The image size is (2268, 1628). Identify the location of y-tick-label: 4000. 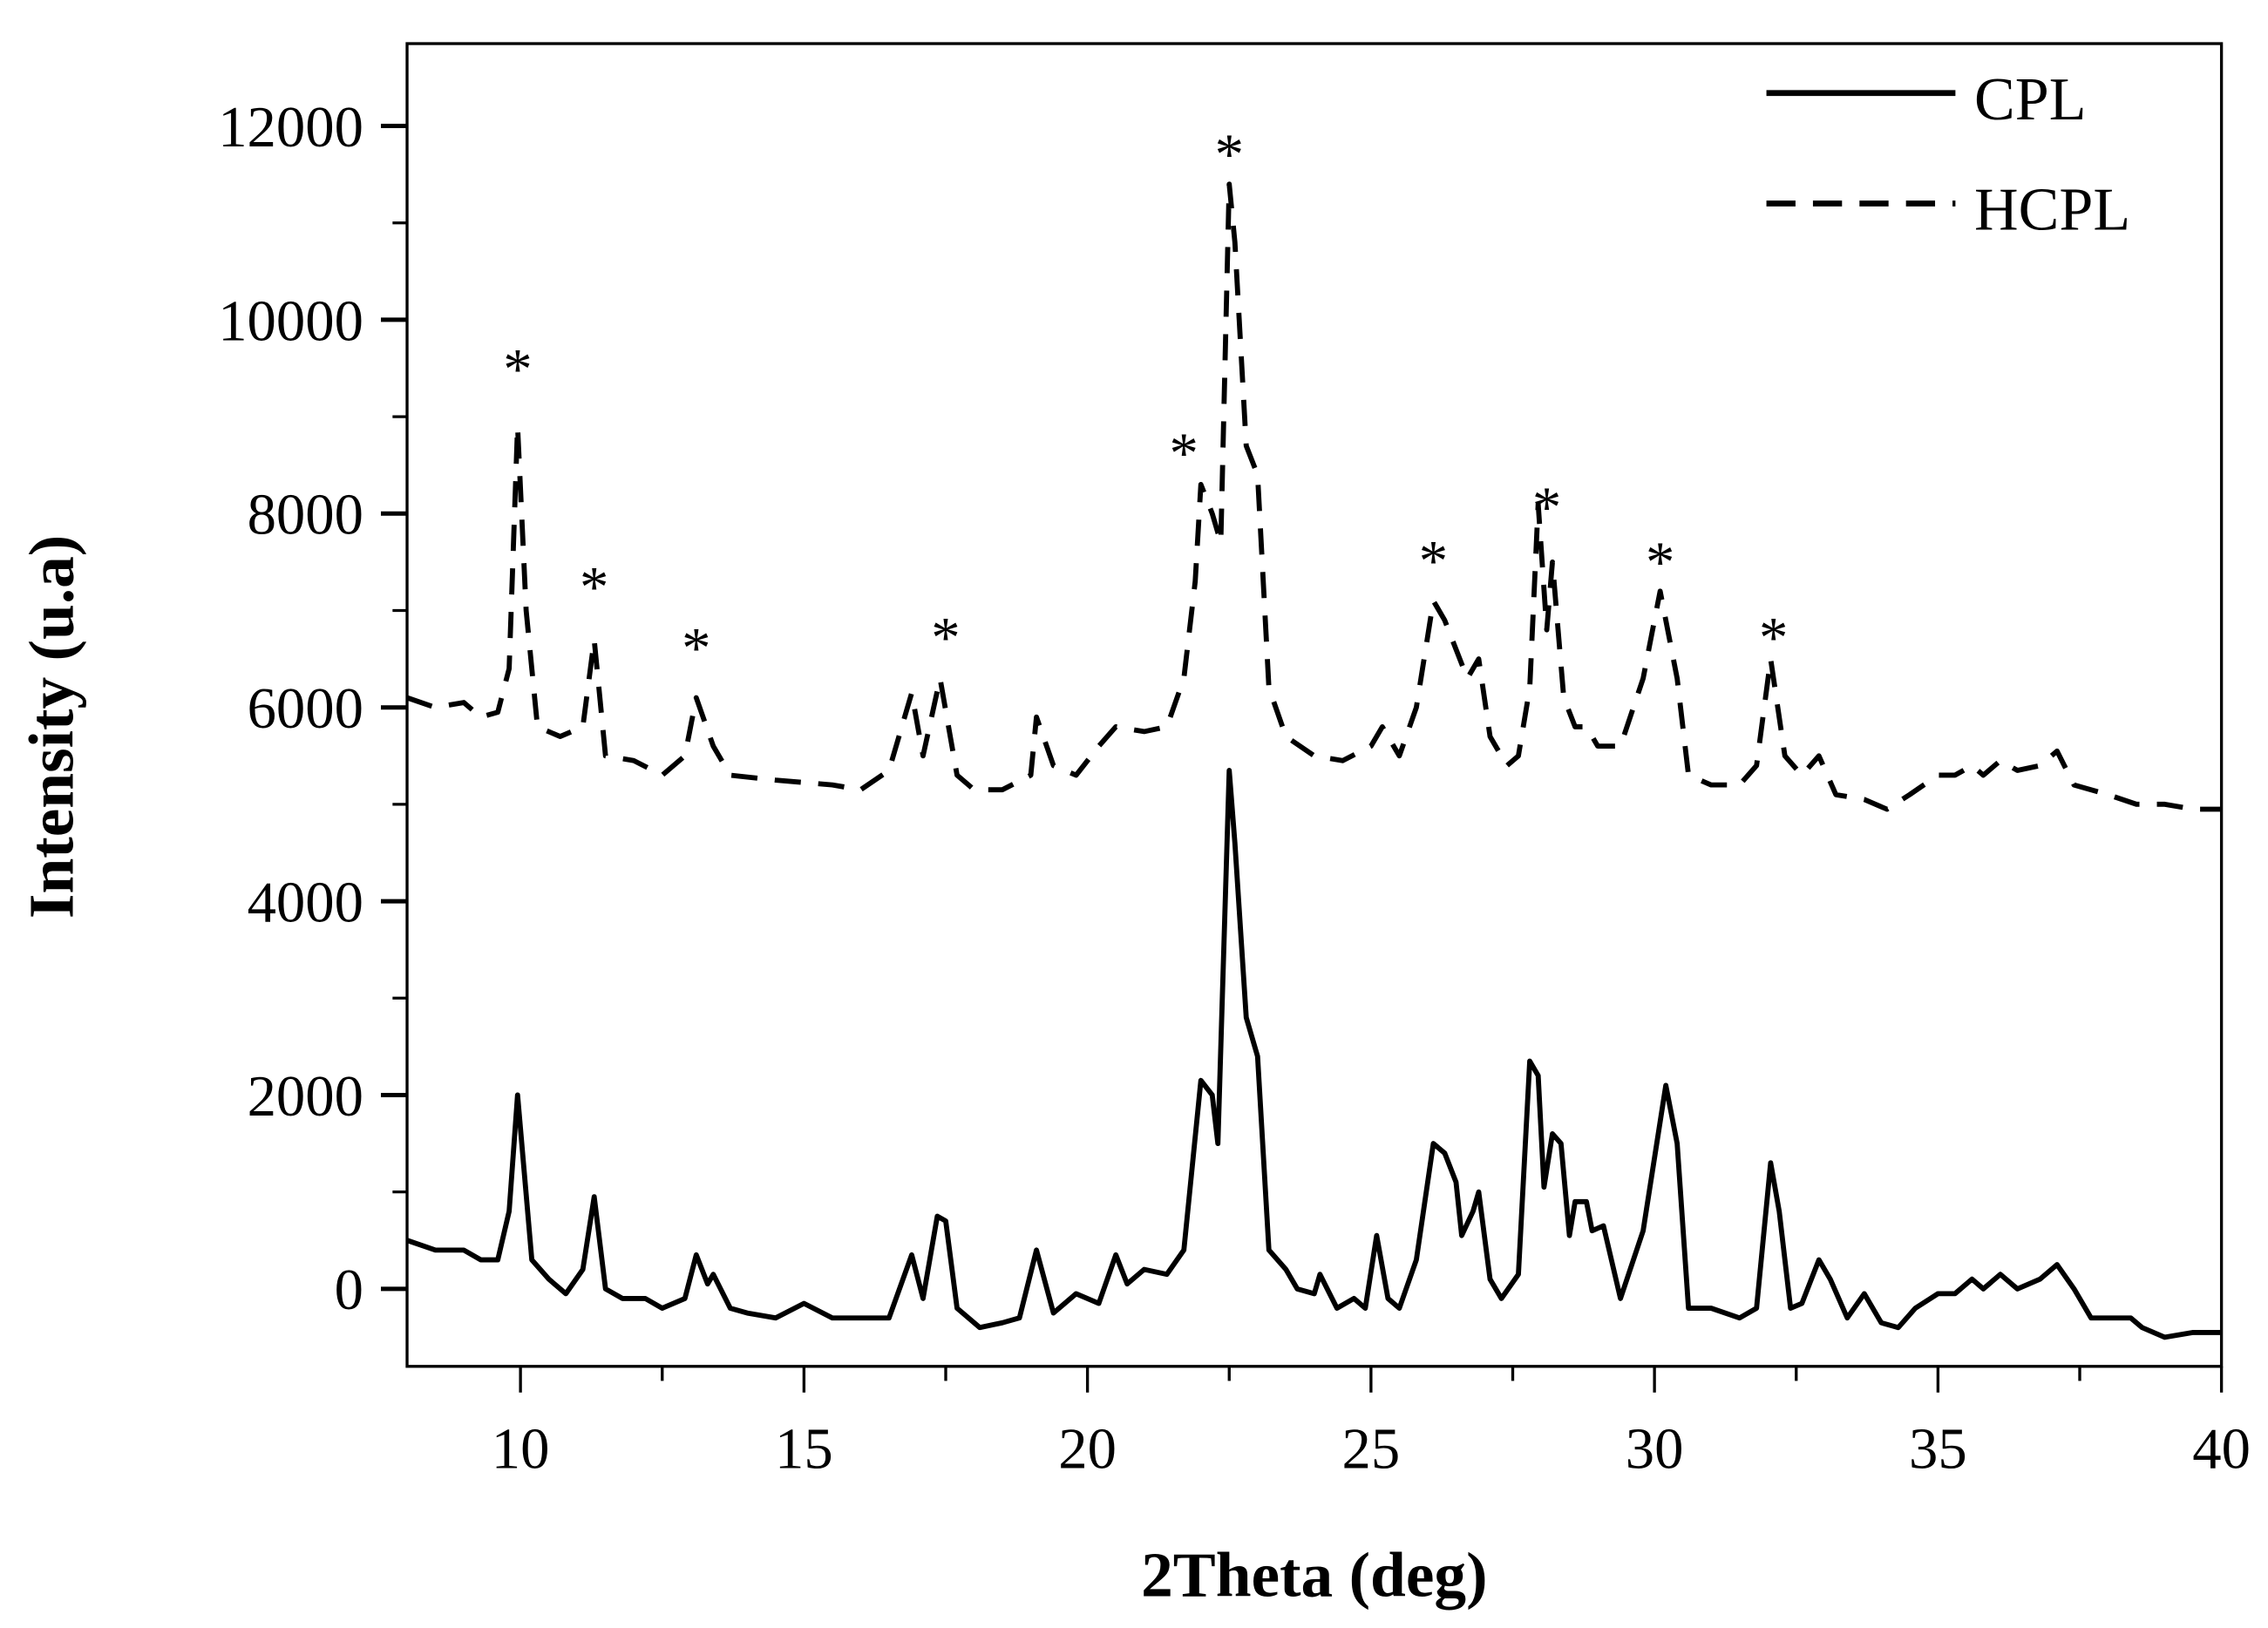
(305, 903).